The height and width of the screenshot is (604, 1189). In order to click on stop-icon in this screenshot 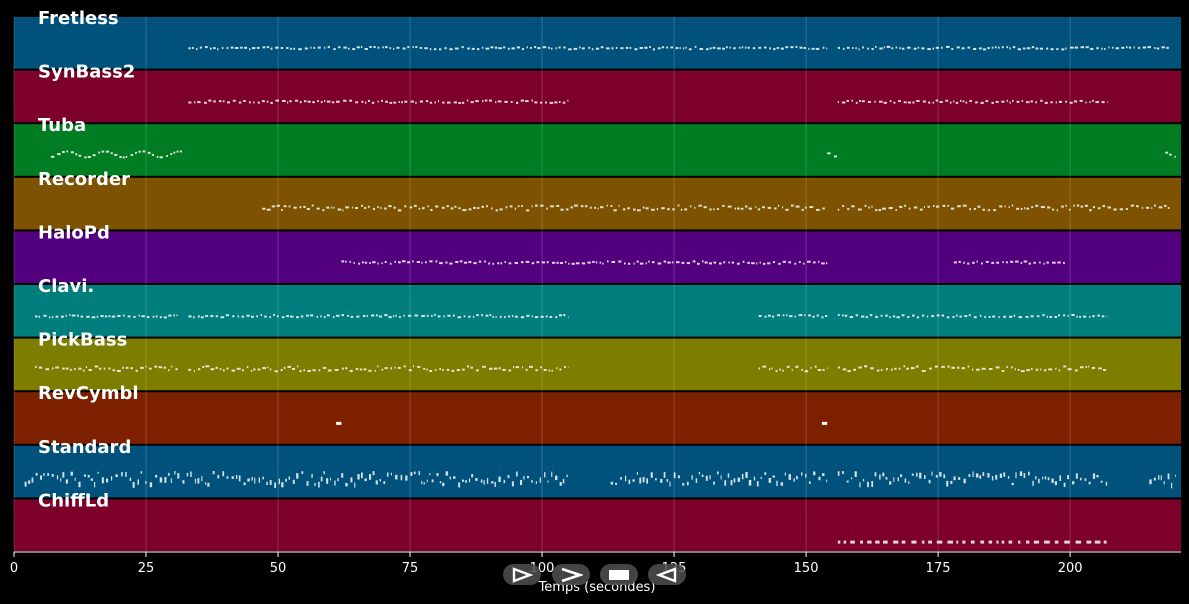, I will do `click(619, 574)`.